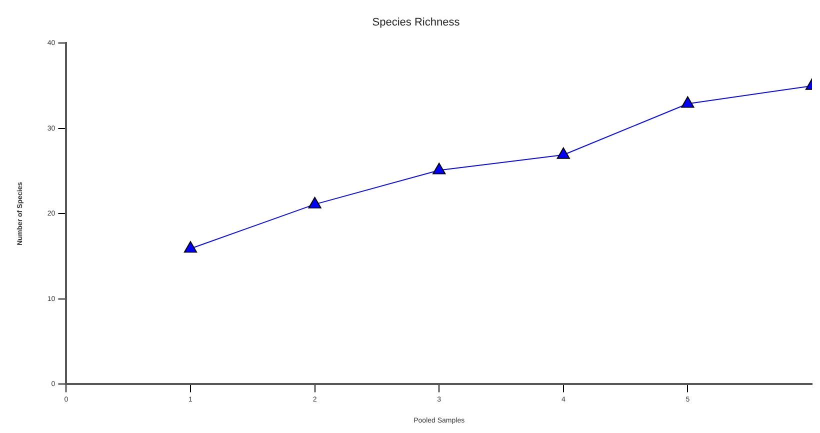 Image resolution: width=820 pixels, height=433 pixels. What do you see at coordinates (416, 22) in the screenshot?
I see `chart-title: Species Richness` at bounding box center [416, 22].